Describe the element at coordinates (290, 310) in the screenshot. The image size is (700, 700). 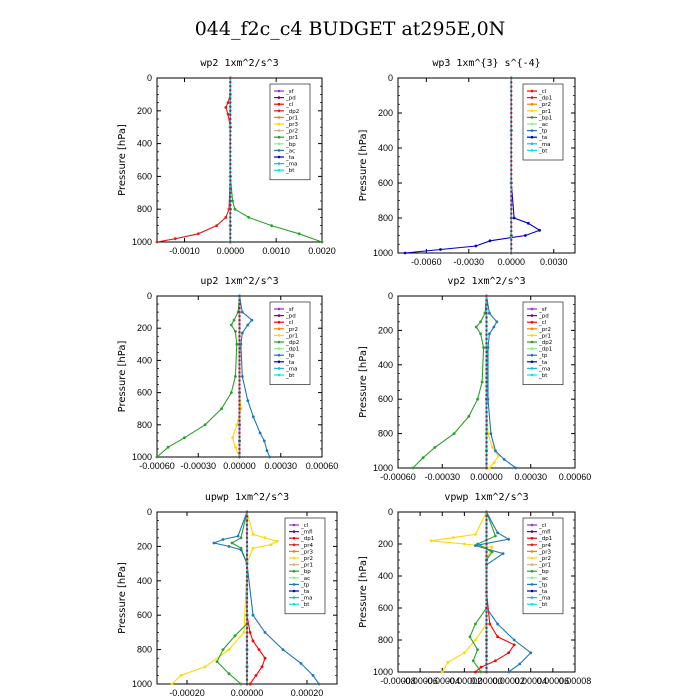
I see `legend-entry: _sf` at that location.